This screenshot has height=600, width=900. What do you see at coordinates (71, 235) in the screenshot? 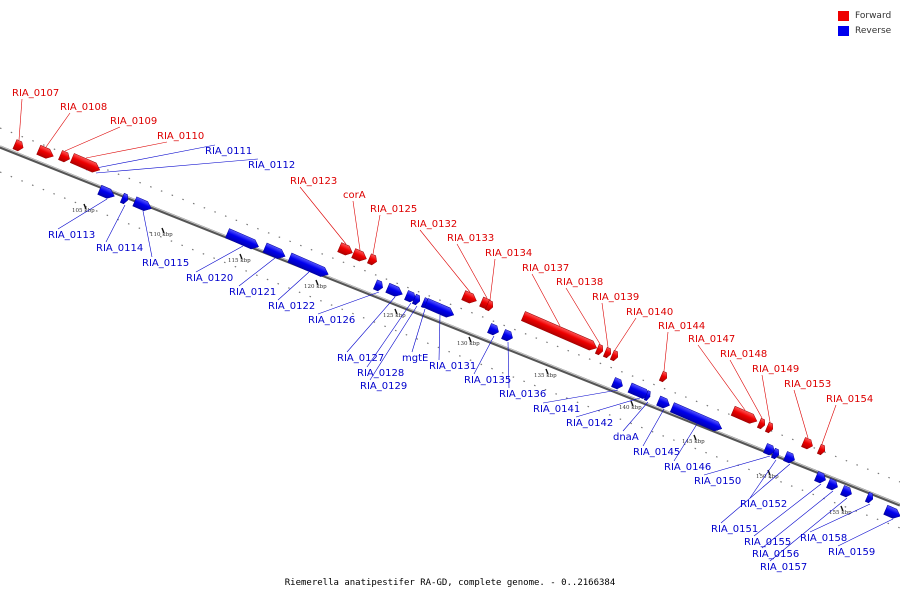
I see `label-RIA_0113: RIA_0113` at bounding box center [71, 235].